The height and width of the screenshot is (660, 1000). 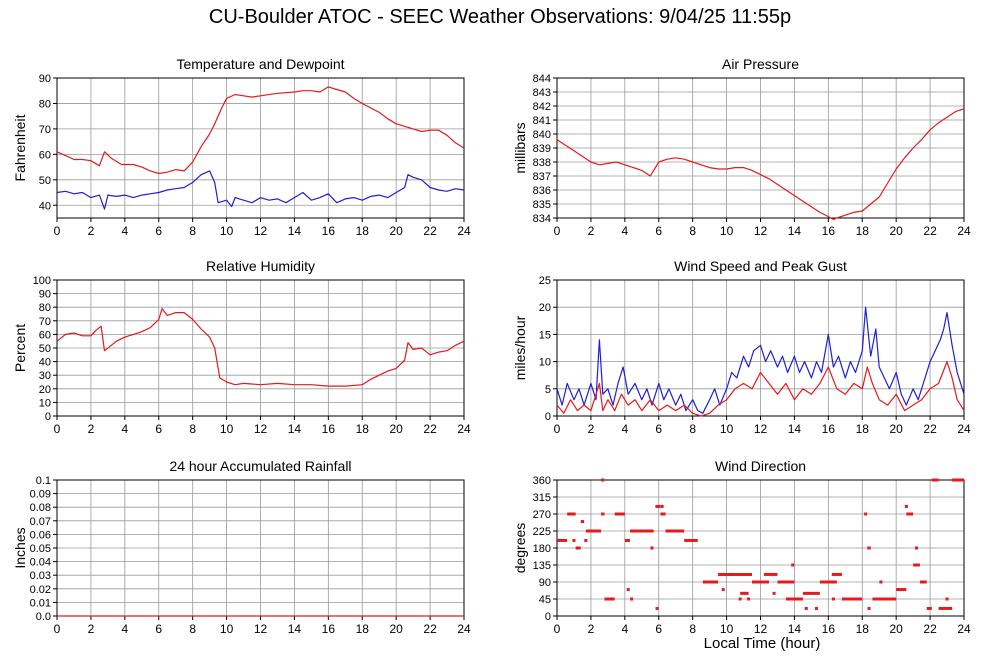 I want to click on y-tick-label: 0, so click(x=548, y=617).